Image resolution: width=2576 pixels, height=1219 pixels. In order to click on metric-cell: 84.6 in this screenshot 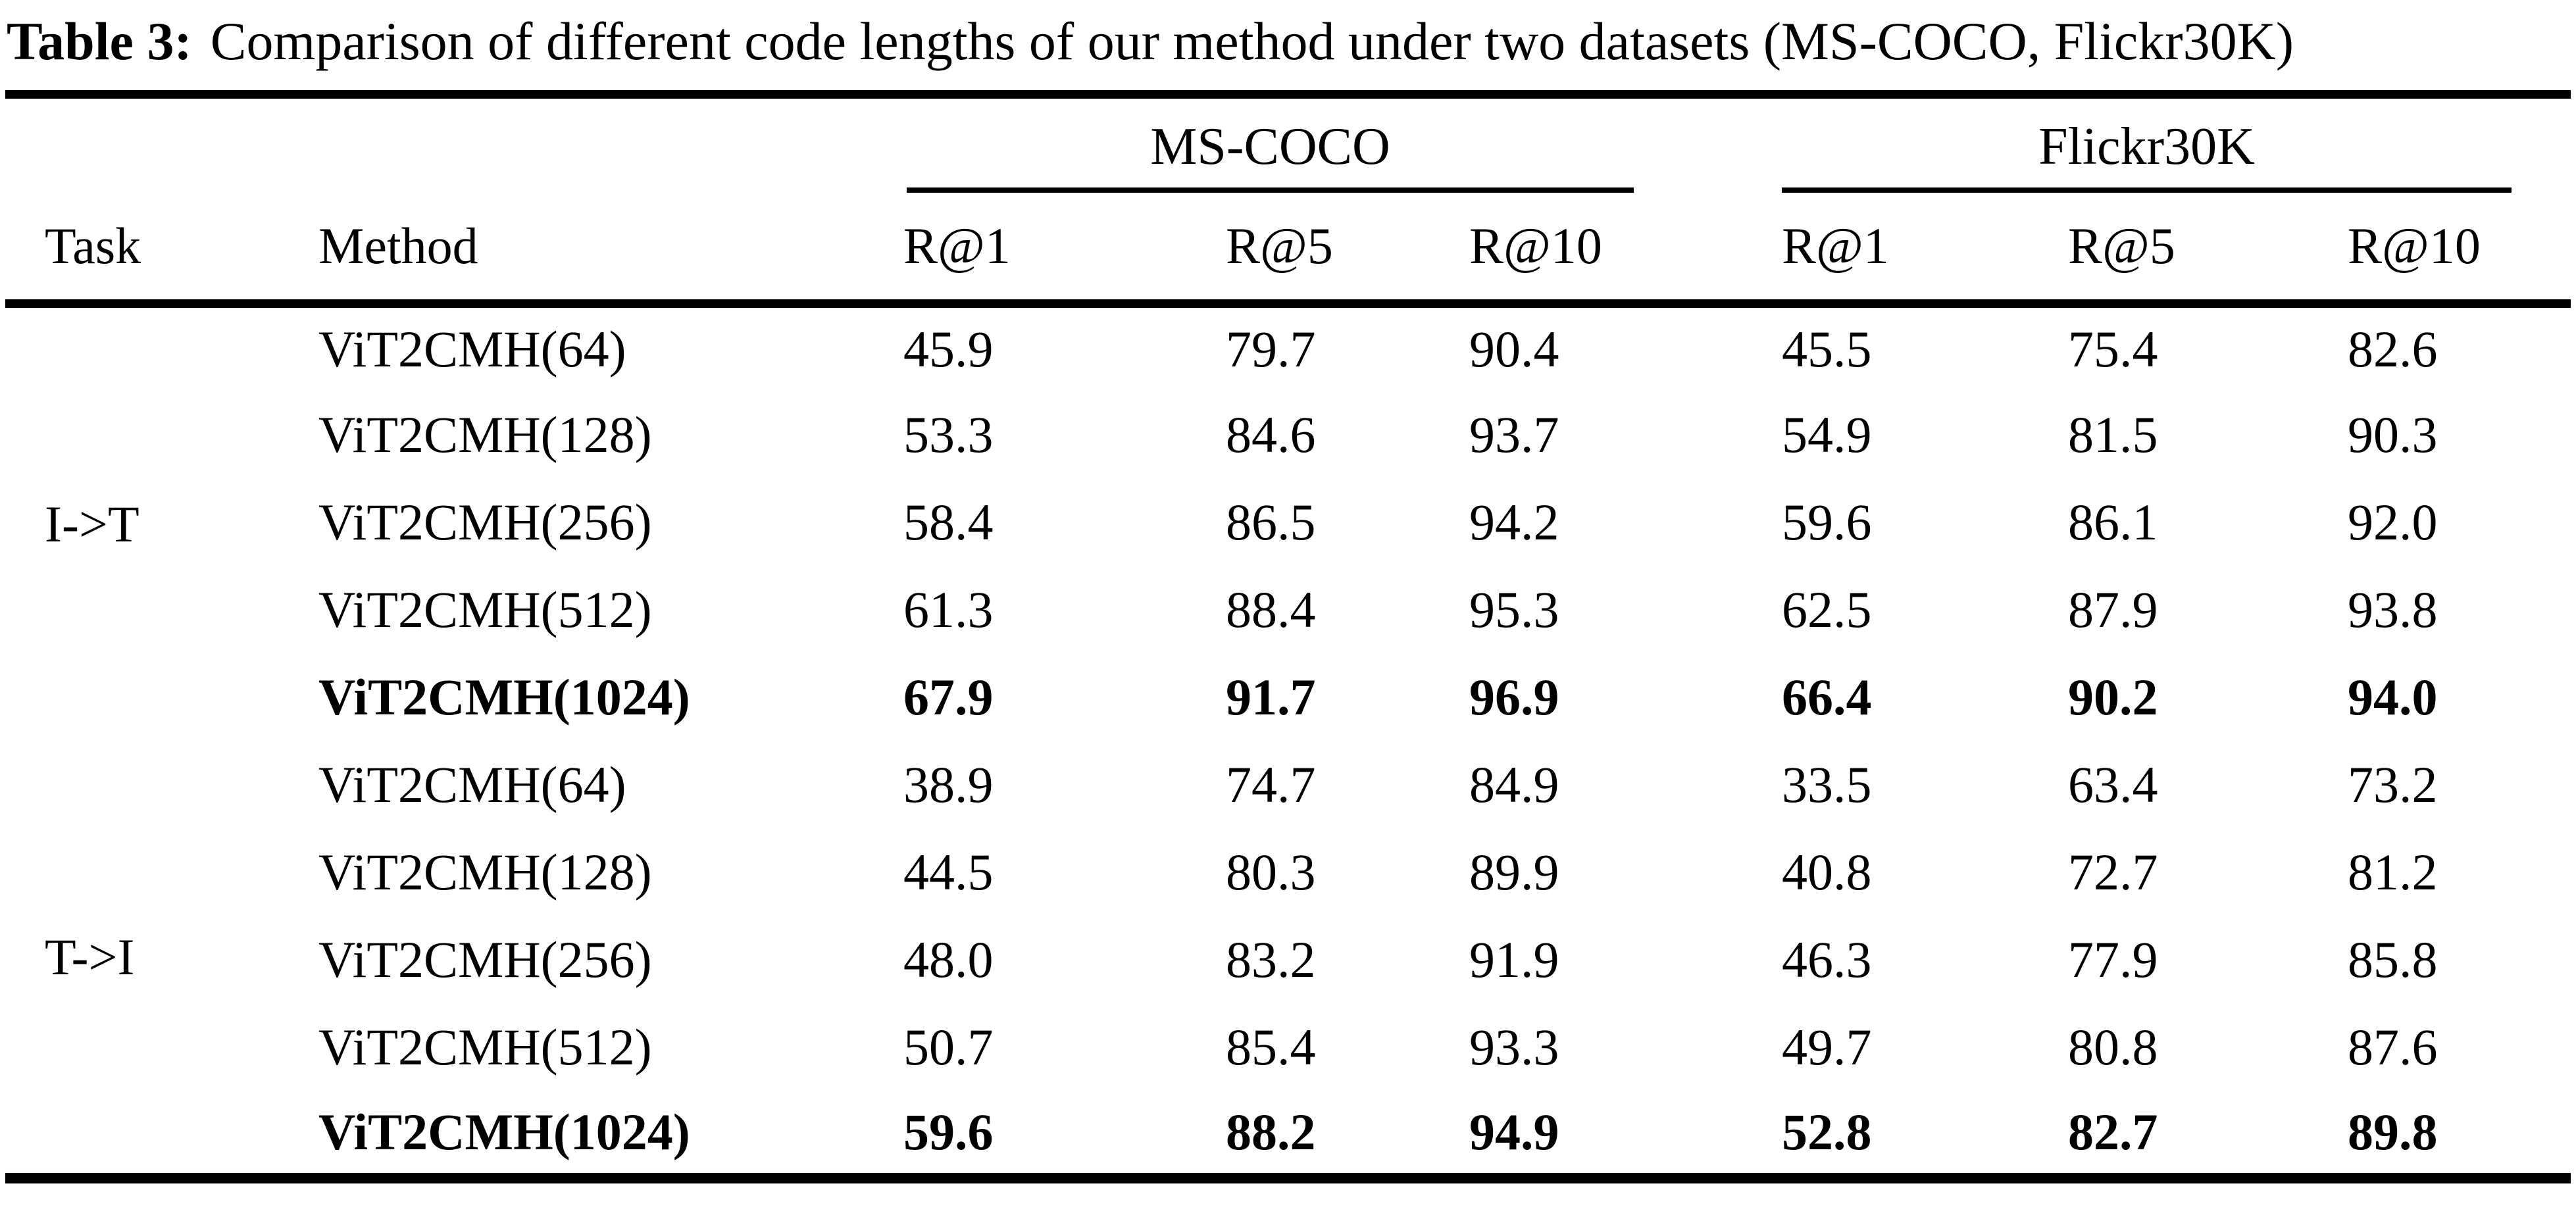, I will do `click(1271, 434)`.